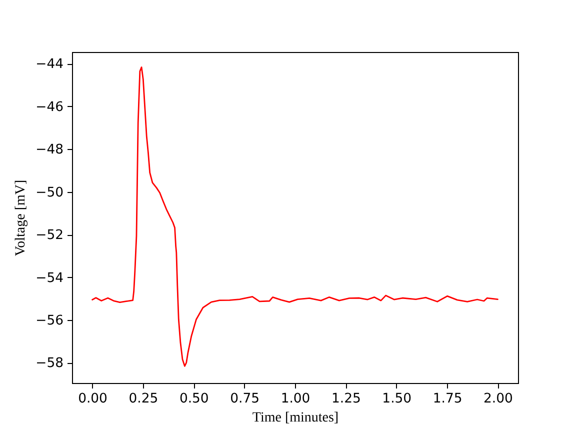 The height and width of the screenshot is (432, 576). What do you see at coordinates (50, 236) in the screenshot?
I see `y-tick-label: −52` at bounding box center [50, 236].